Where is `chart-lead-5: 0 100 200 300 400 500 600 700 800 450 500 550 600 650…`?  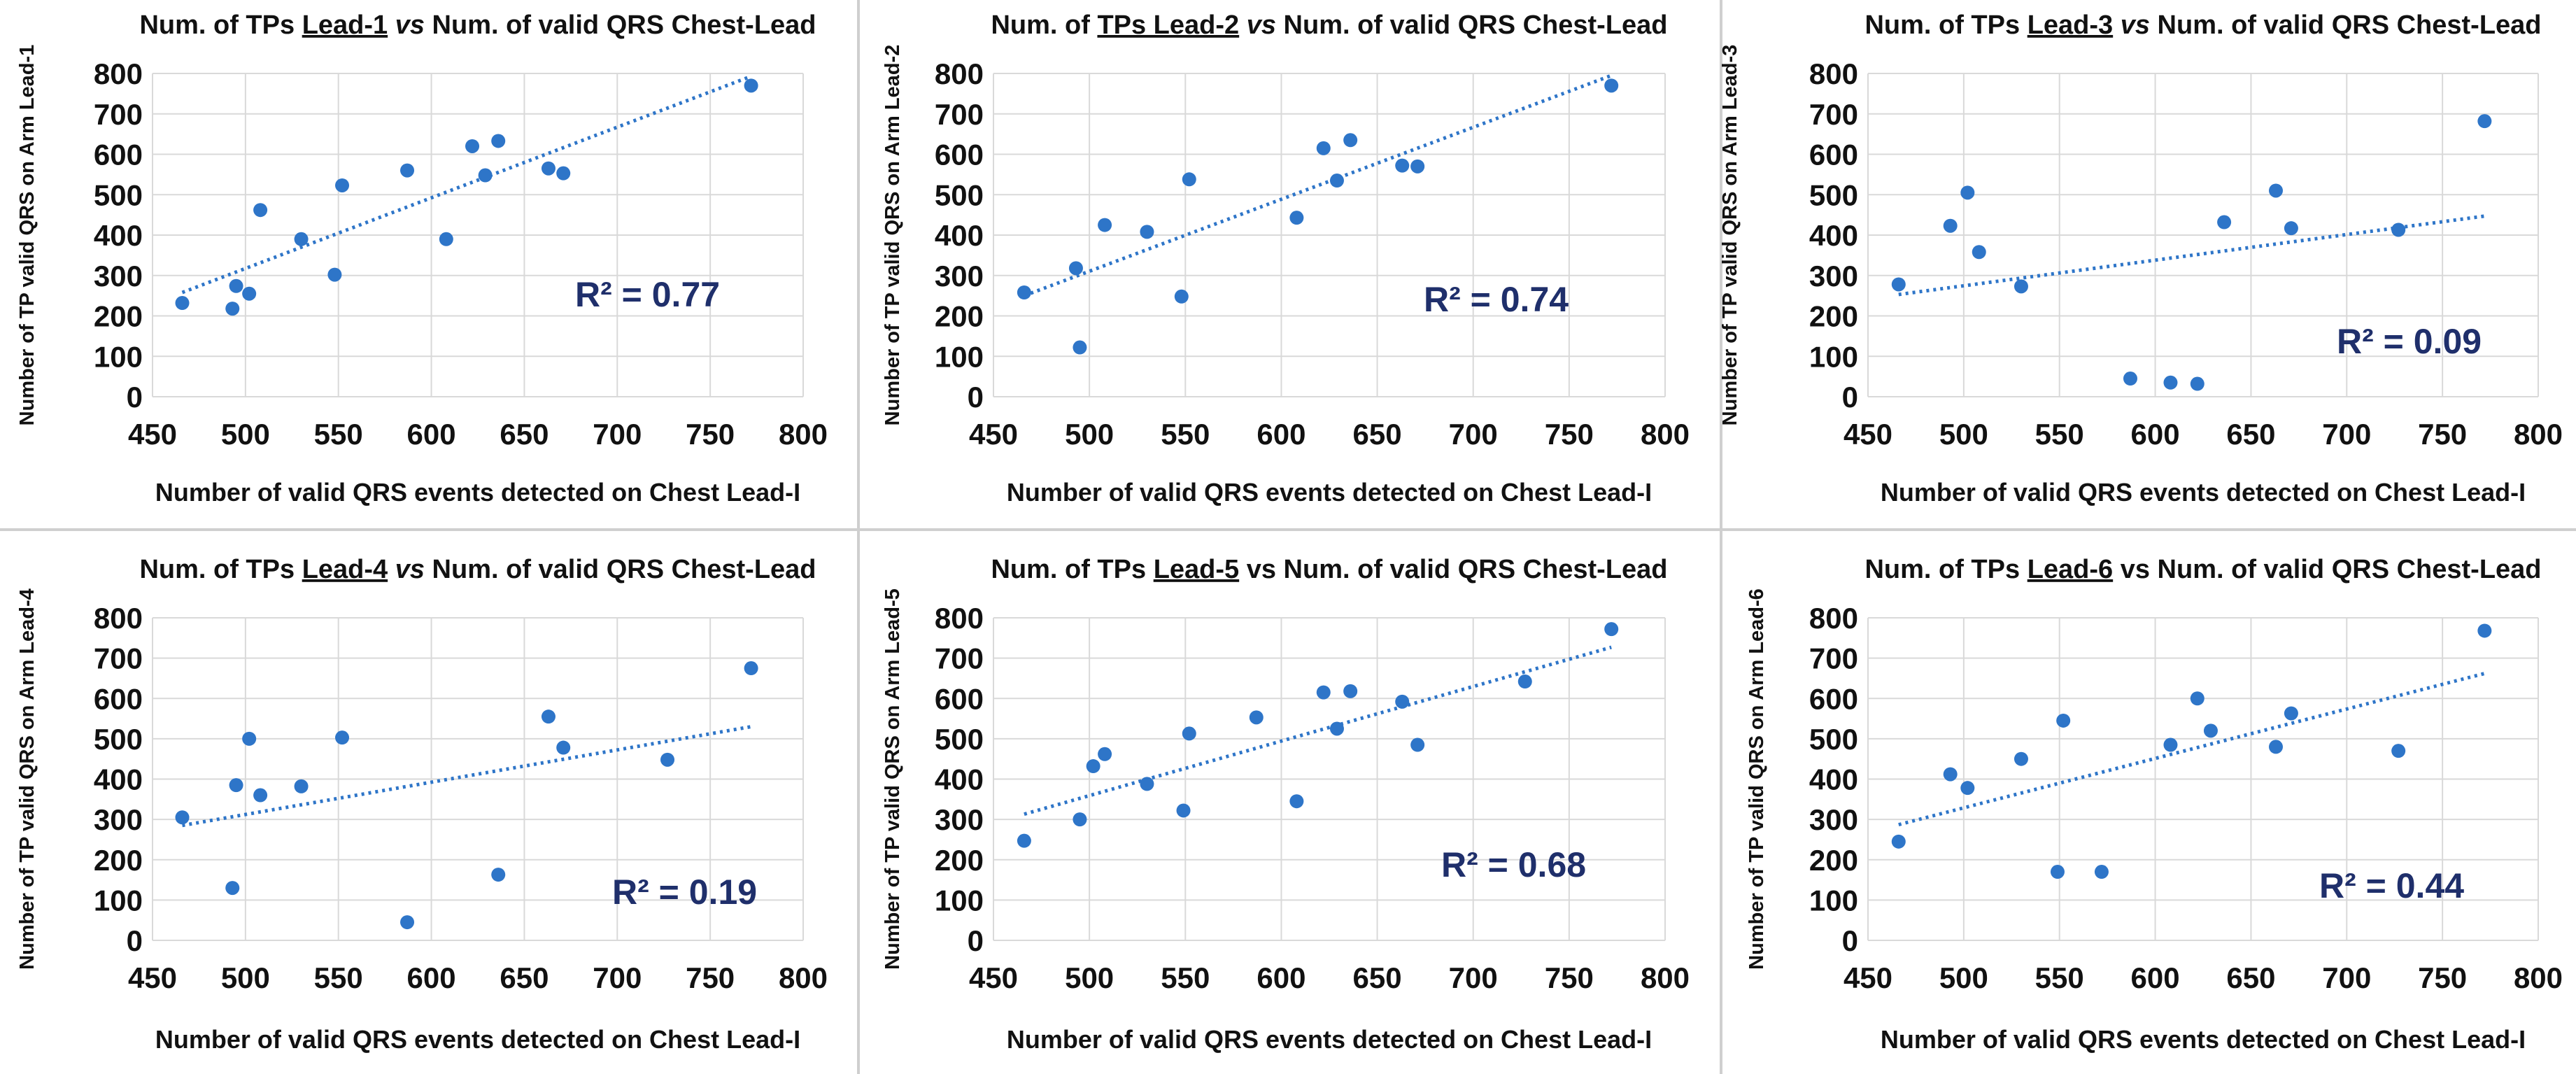
chart-lead-5: 0 100 200 300 400 500 600 700 800 450 500 550 600 650… is located at coordinates (1286, 804).